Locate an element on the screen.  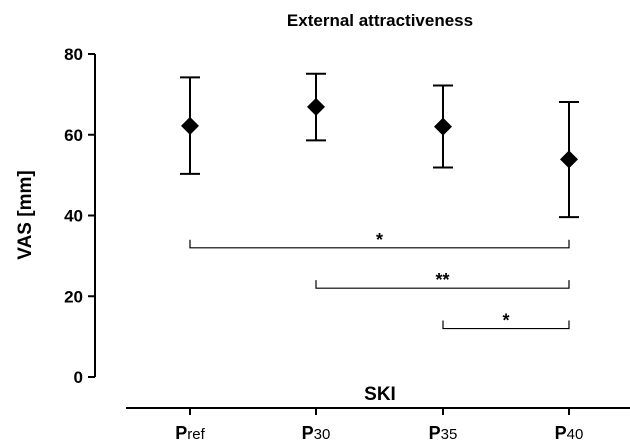
significance-brackets: **** is located at coordinates (379, 280).